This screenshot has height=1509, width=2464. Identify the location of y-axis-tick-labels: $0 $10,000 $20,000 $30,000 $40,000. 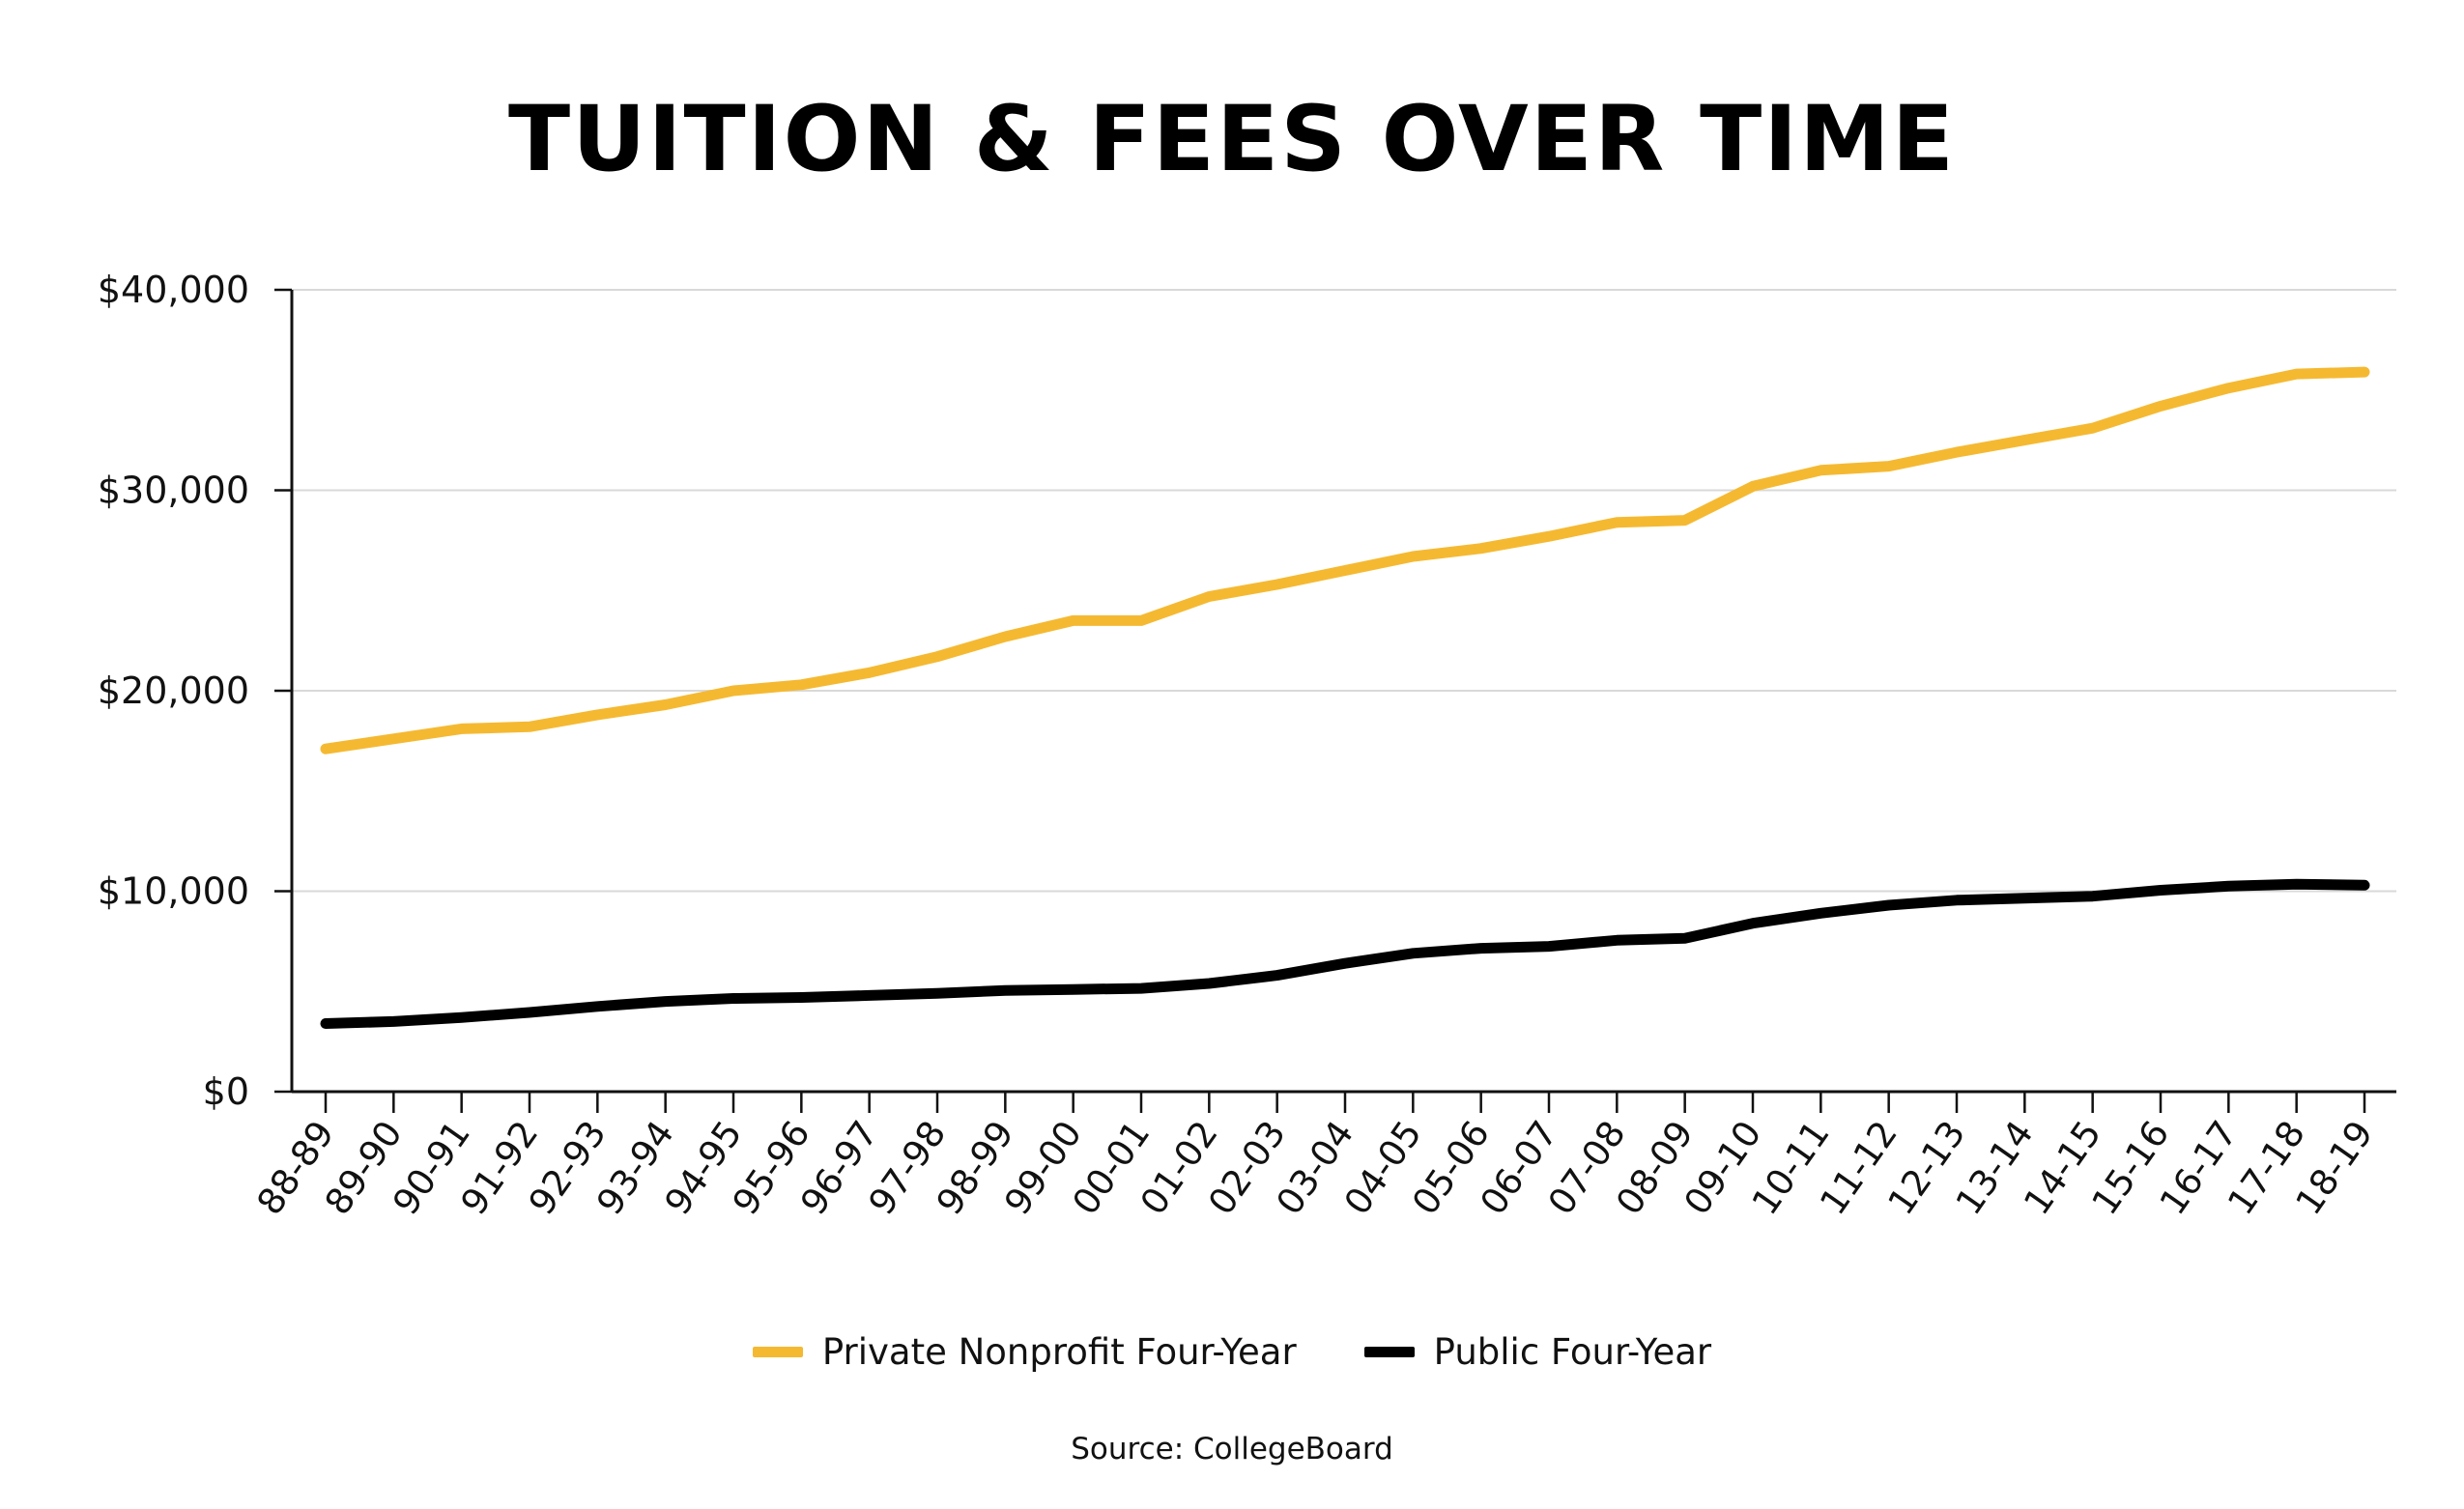
(173, 691).